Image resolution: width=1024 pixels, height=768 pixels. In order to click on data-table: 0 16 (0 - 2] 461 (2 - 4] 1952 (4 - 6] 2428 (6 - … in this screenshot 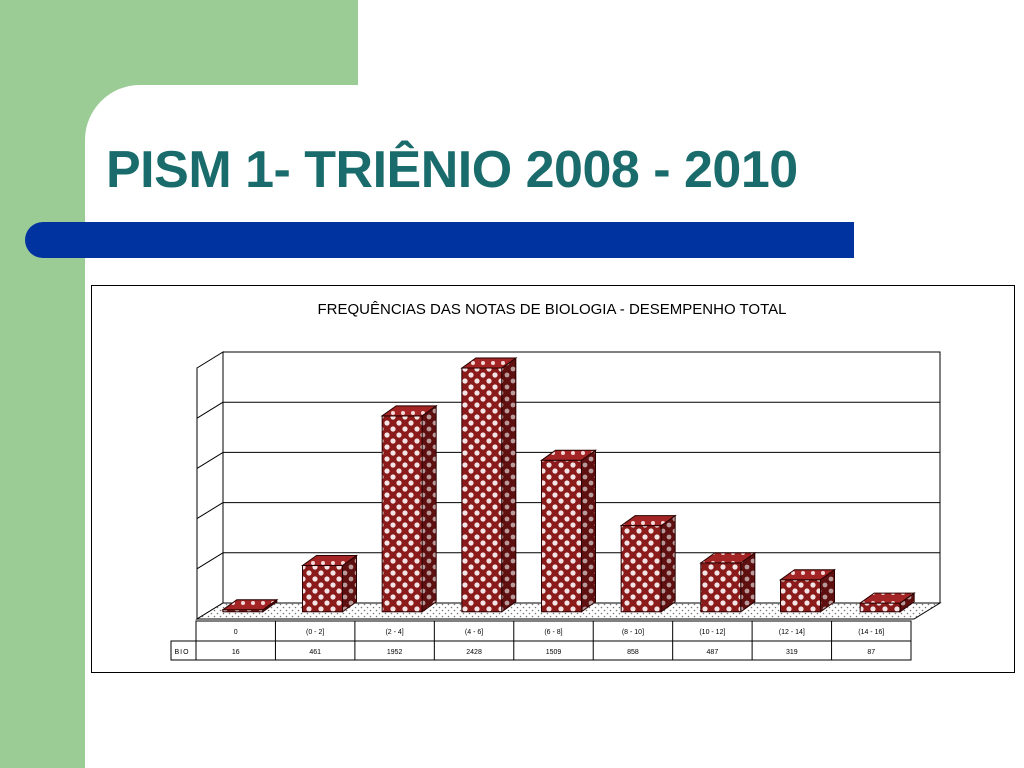, I will do `click(541, 640)`.